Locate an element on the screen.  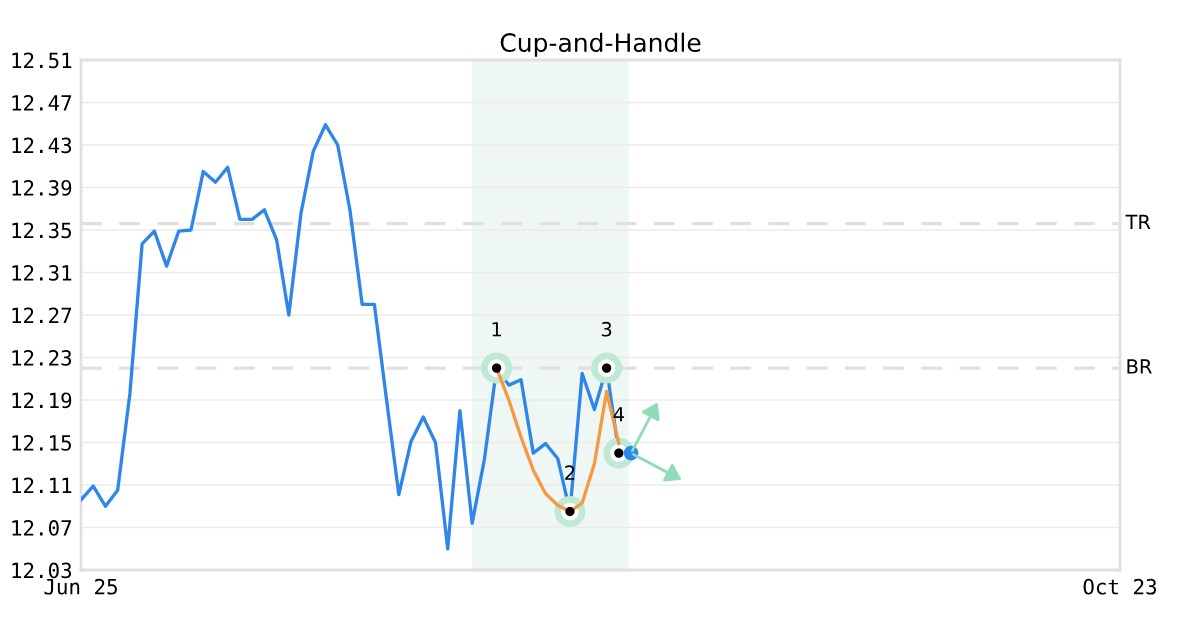
y-tick-label: 12.31 is located at coordinates (42, 273).